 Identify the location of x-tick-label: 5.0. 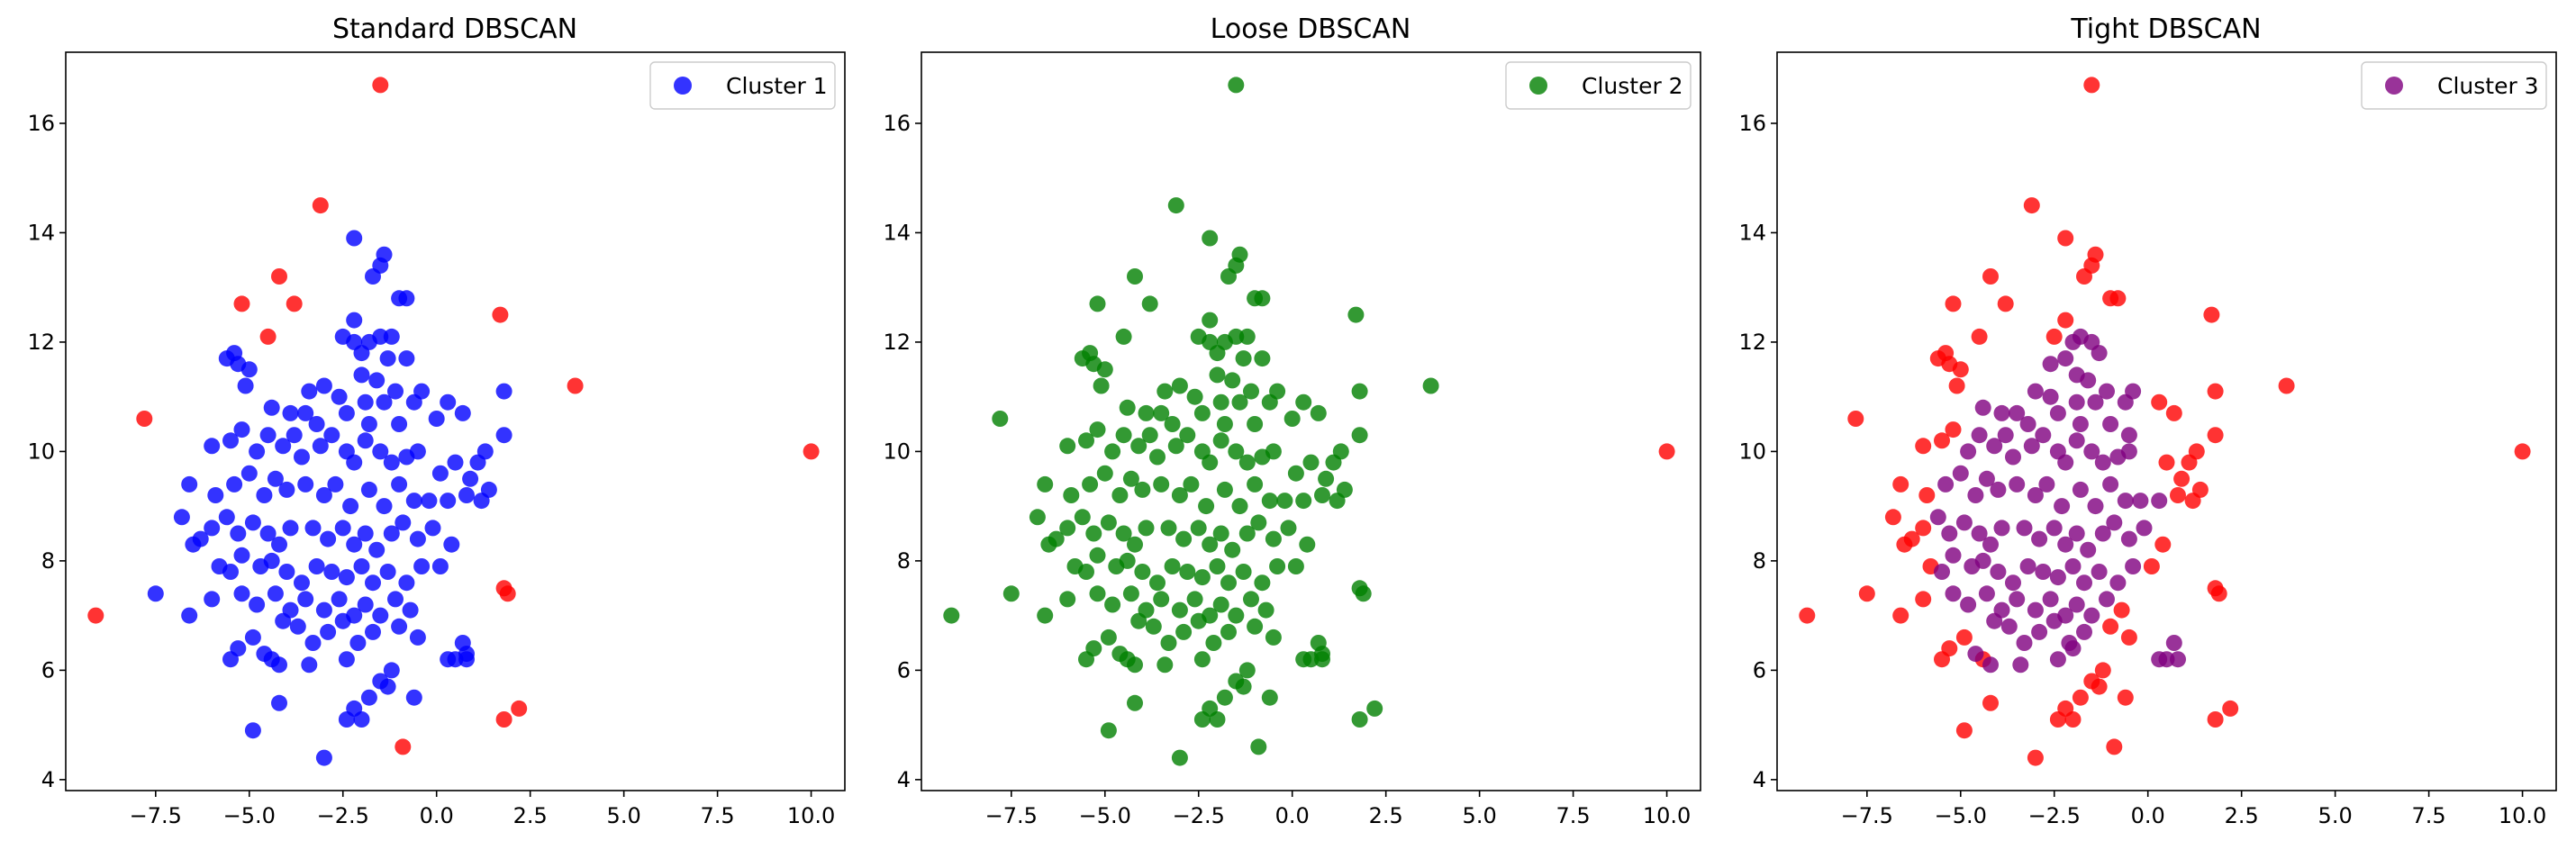
(2335, 816).